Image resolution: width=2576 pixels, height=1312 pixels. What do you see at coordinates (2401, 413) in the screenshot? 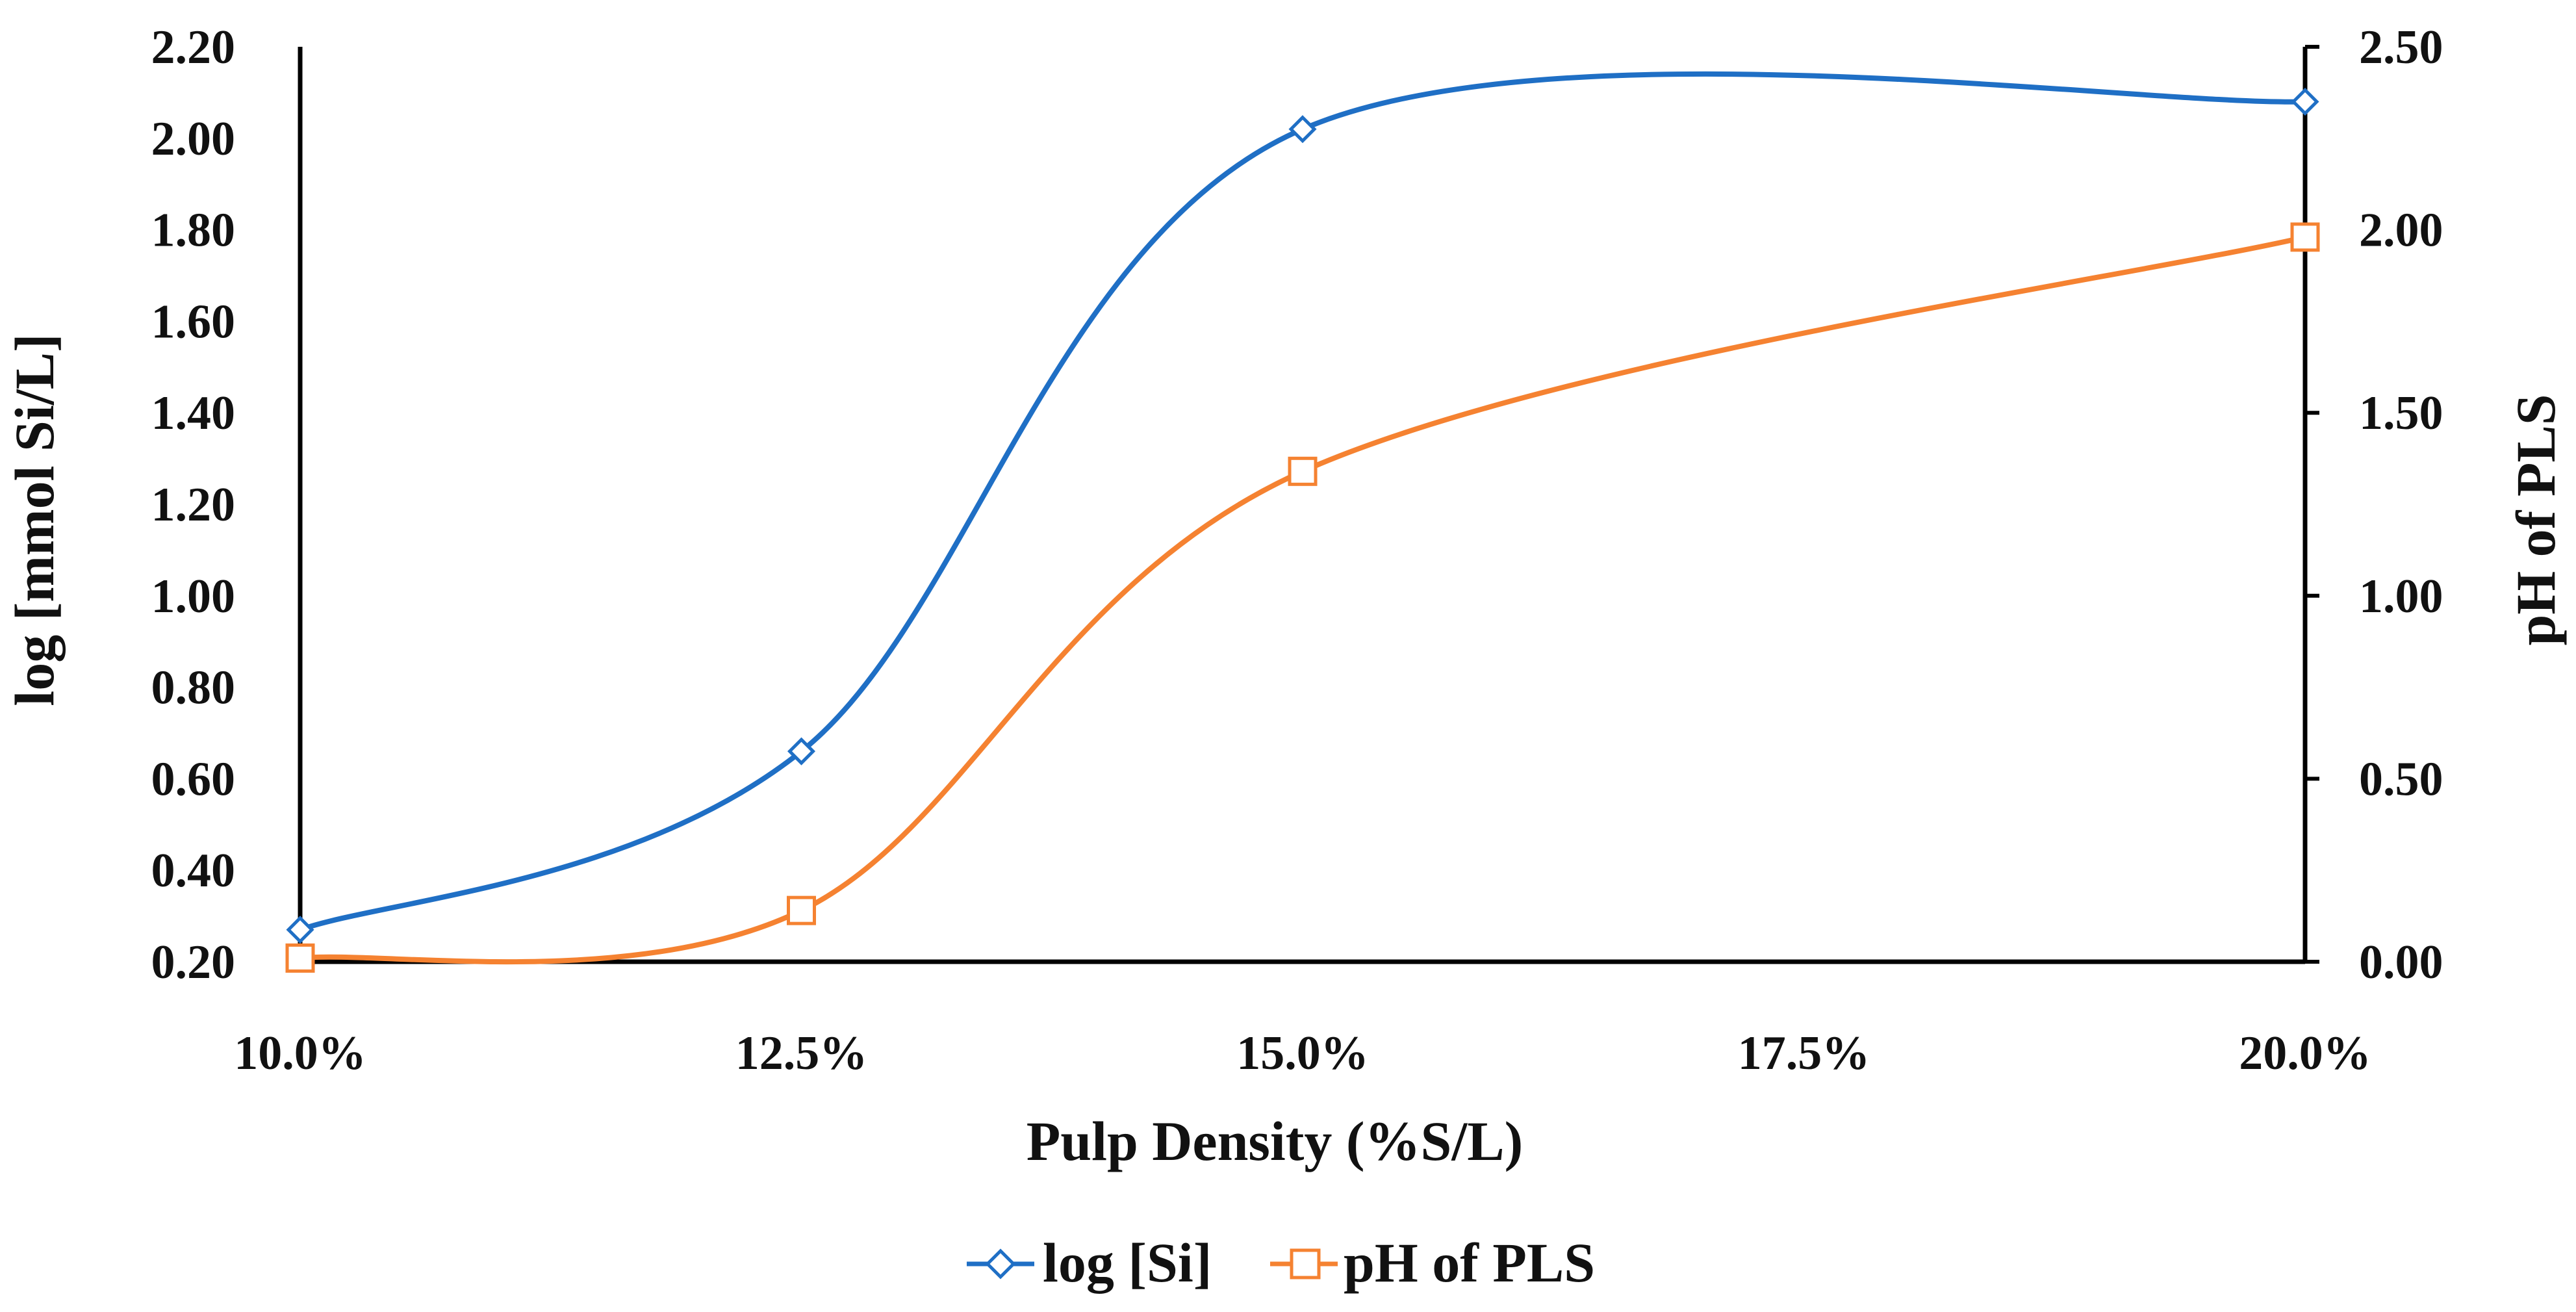
I see `y2-tick-label: 1.50` at bounding box center [2401, 413].